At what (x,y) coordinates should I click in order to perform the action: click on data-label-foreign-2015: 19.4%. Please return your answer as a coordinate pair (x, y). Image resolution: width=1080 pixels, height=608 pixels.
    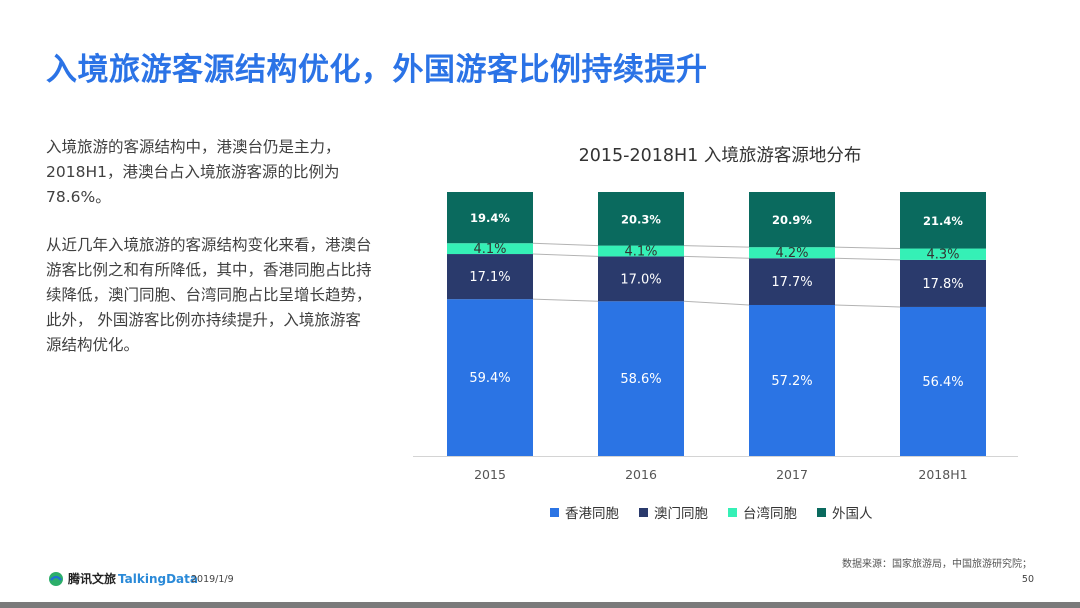
    Looking at the image, I should click on (490, 218).